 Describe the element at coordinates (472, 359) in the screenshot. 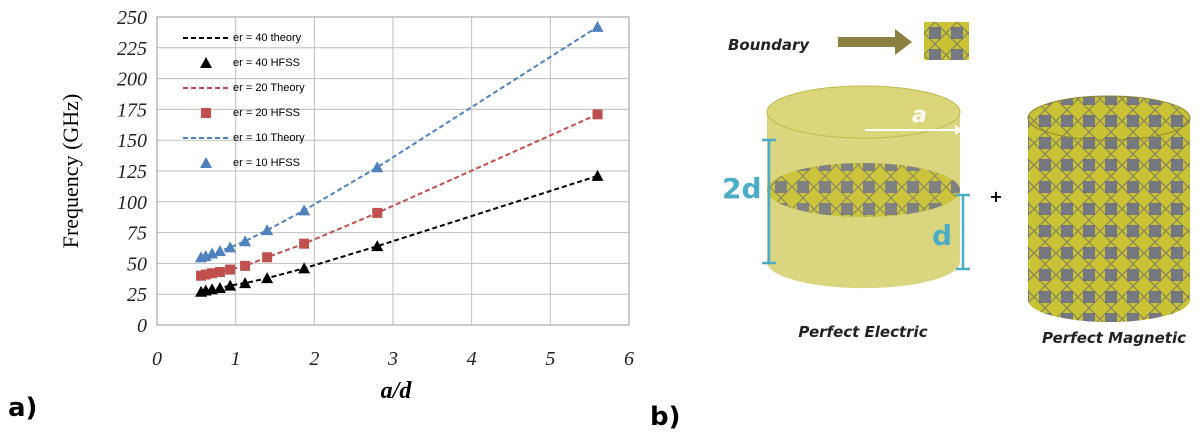

I see `x-tick-label: 4` at that location.